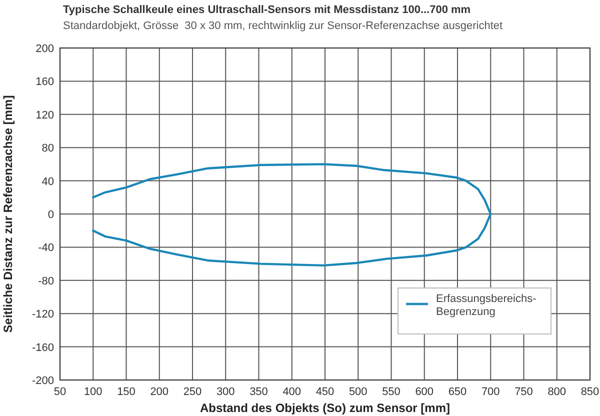 This screenshot has height=416, width=600. What do you see at coordinates (46, 248) in the screenshot?
I see `y-tick-label: -40` at bounding box center [46, 248].